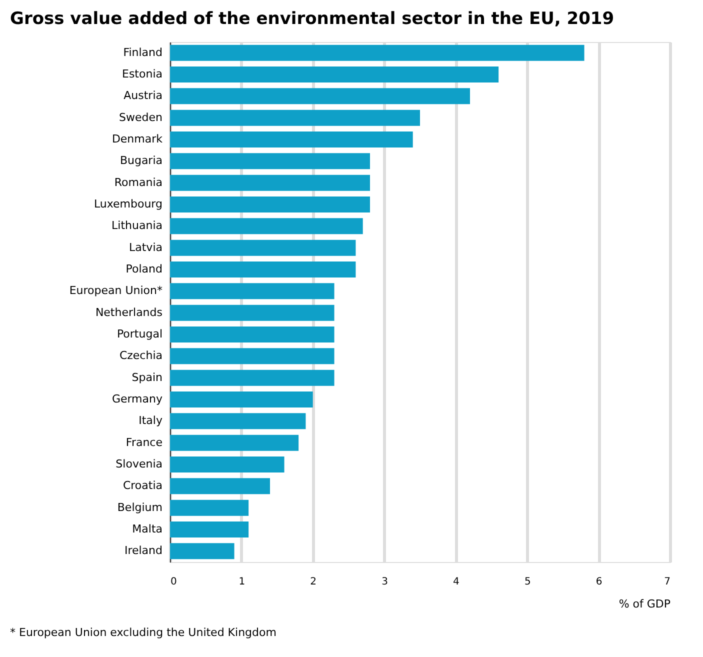 The height and width of the screenshot is (657, 703). I want to click on x-tick-label: 7, so click(667, 582).